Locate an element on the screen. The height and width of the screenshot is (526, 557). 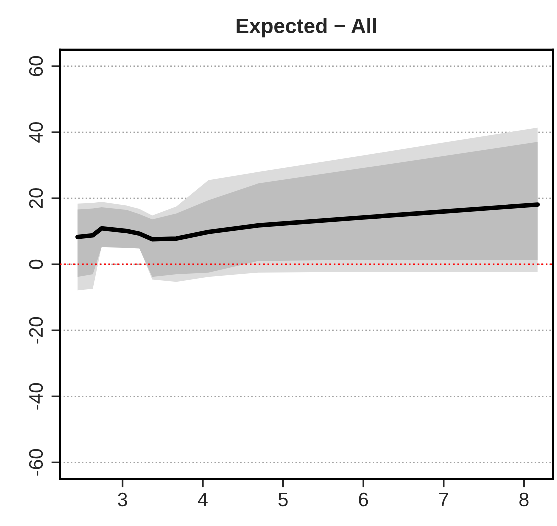
chart-title: Expected − All is located at coordinates (306, 28).